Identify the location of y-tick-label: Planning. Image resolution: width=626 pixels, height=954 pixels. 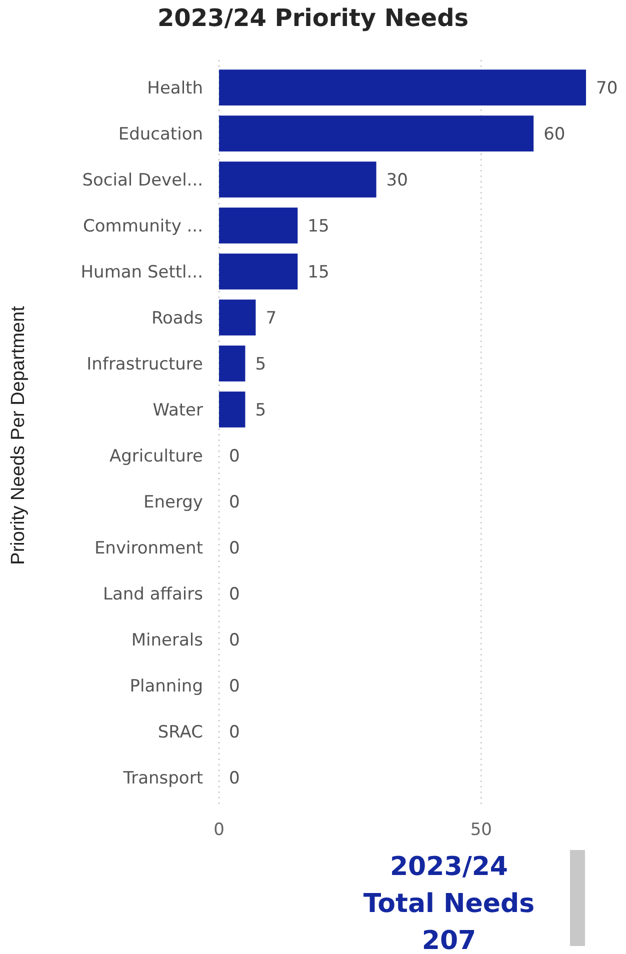
(166, 686).